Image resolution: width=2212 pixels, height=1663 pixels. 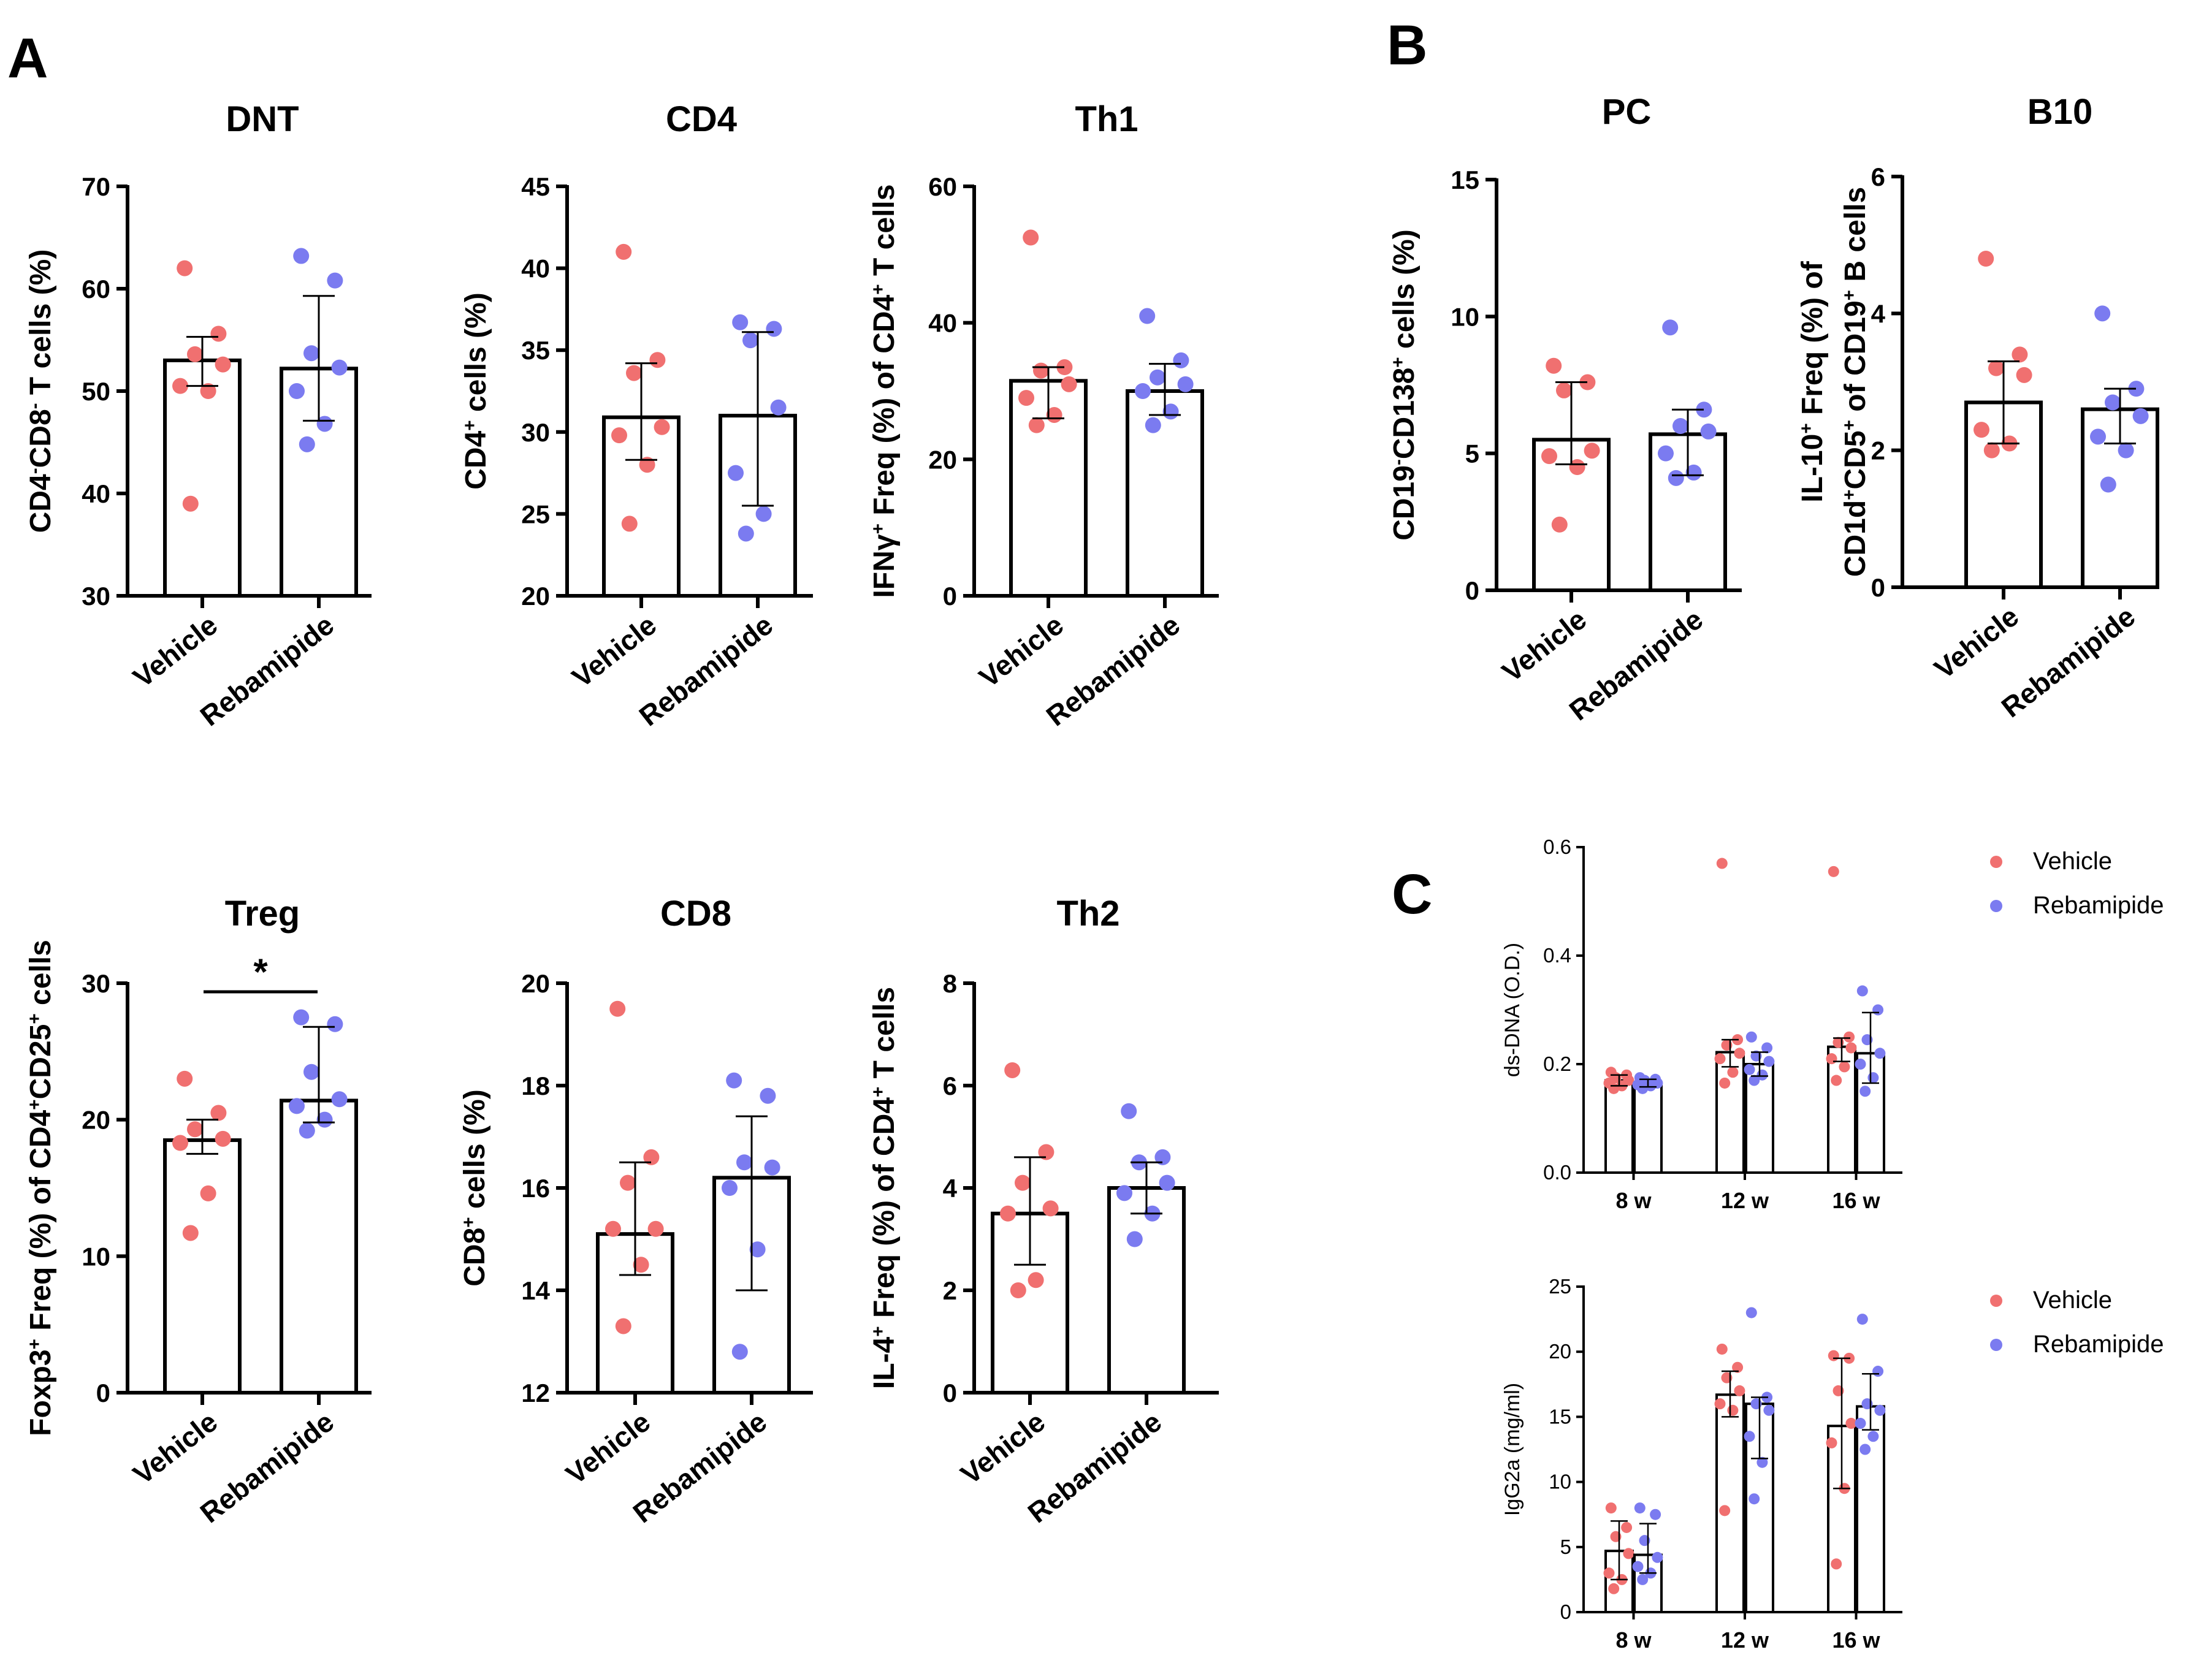 I want to click on chart-title: Th2, so click(x=1087, y=914).